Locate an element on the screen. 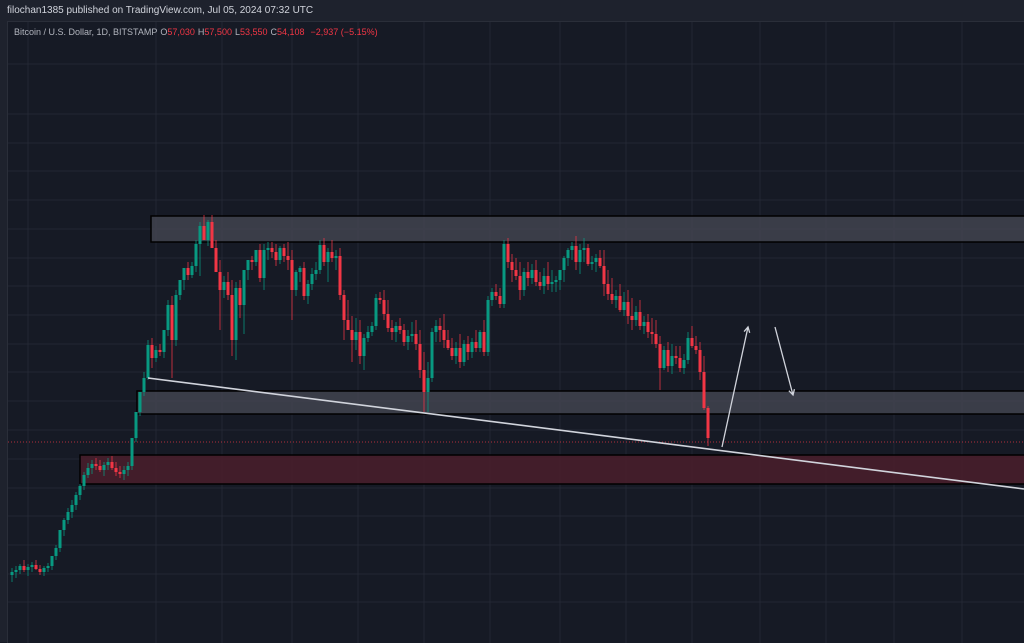  open-value-pair: O 57,030 is located at coordinates (177, 32).